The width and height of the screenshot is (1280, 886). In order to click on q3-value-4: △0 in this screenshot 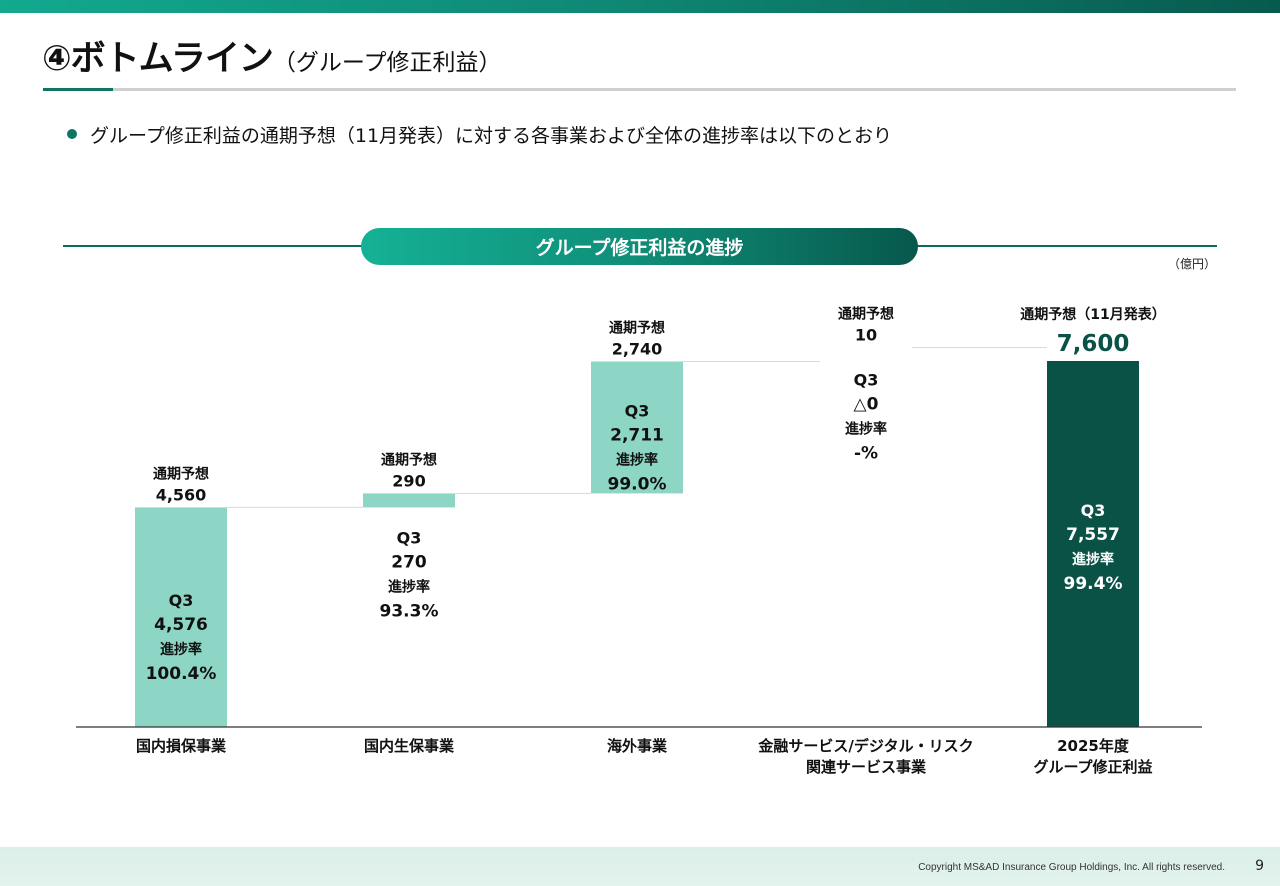, I will do `click(866, 404)`.